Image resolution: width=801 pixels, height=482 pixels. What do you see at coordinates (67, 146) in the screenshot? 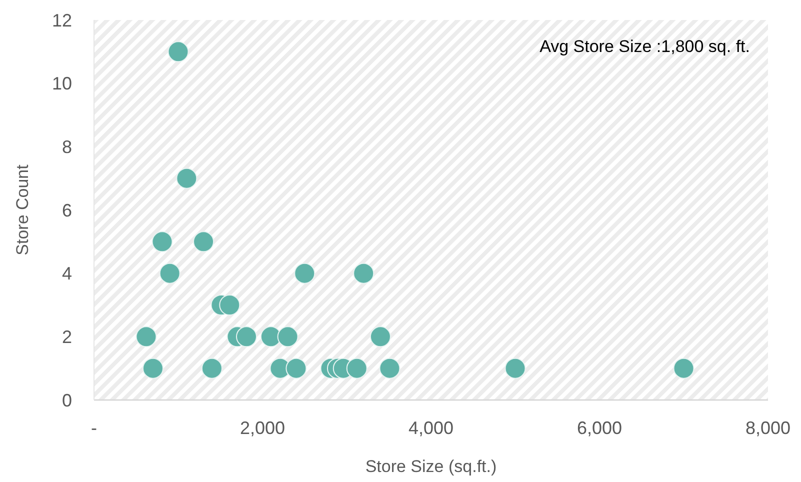
I see `y-tick-label: 8` at bounding box center [67, 146].